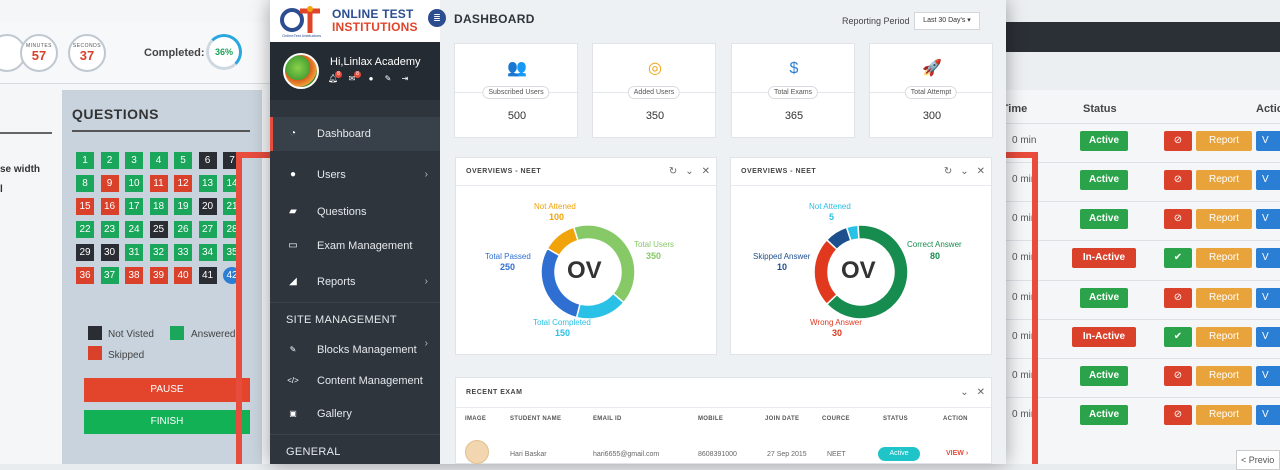  Describe the element at coordinates (167, 390) in the screenshot. I see `pause-button: PAUSE` at that location.